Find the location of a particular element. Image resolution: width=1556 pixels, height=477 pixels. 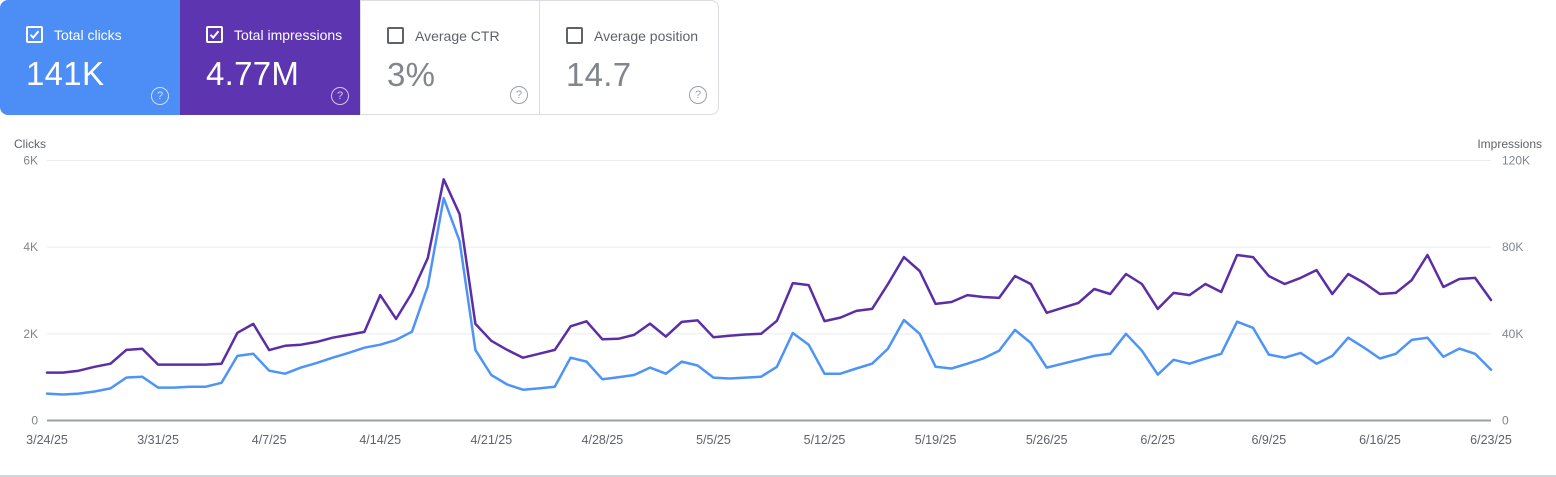

x-axis-date-label: 4/28/25 is located at coordinates (603, 440).